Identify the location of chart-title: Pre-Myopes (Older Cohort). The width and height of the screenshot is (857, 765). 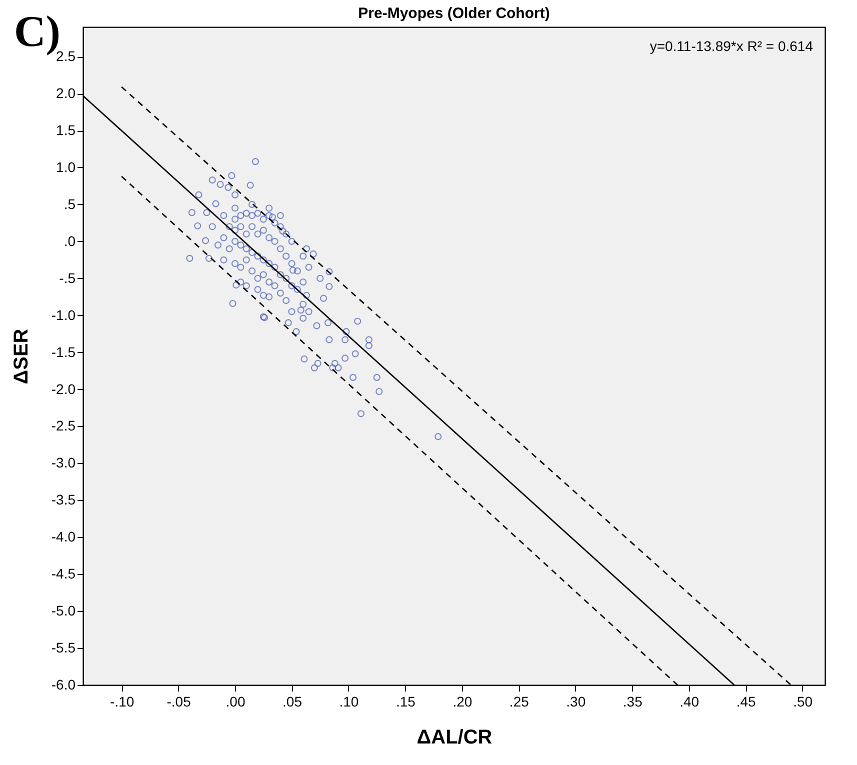
(454, 13).